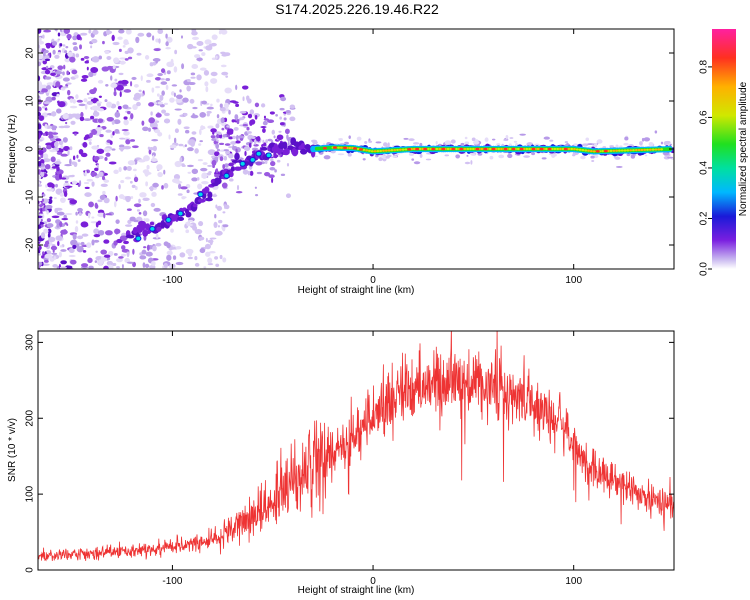  What do you see at coordinates (30, 196) in the screenshot?
I see `spectrogram-ytick-label: -10` at bounding box center [30, 196].